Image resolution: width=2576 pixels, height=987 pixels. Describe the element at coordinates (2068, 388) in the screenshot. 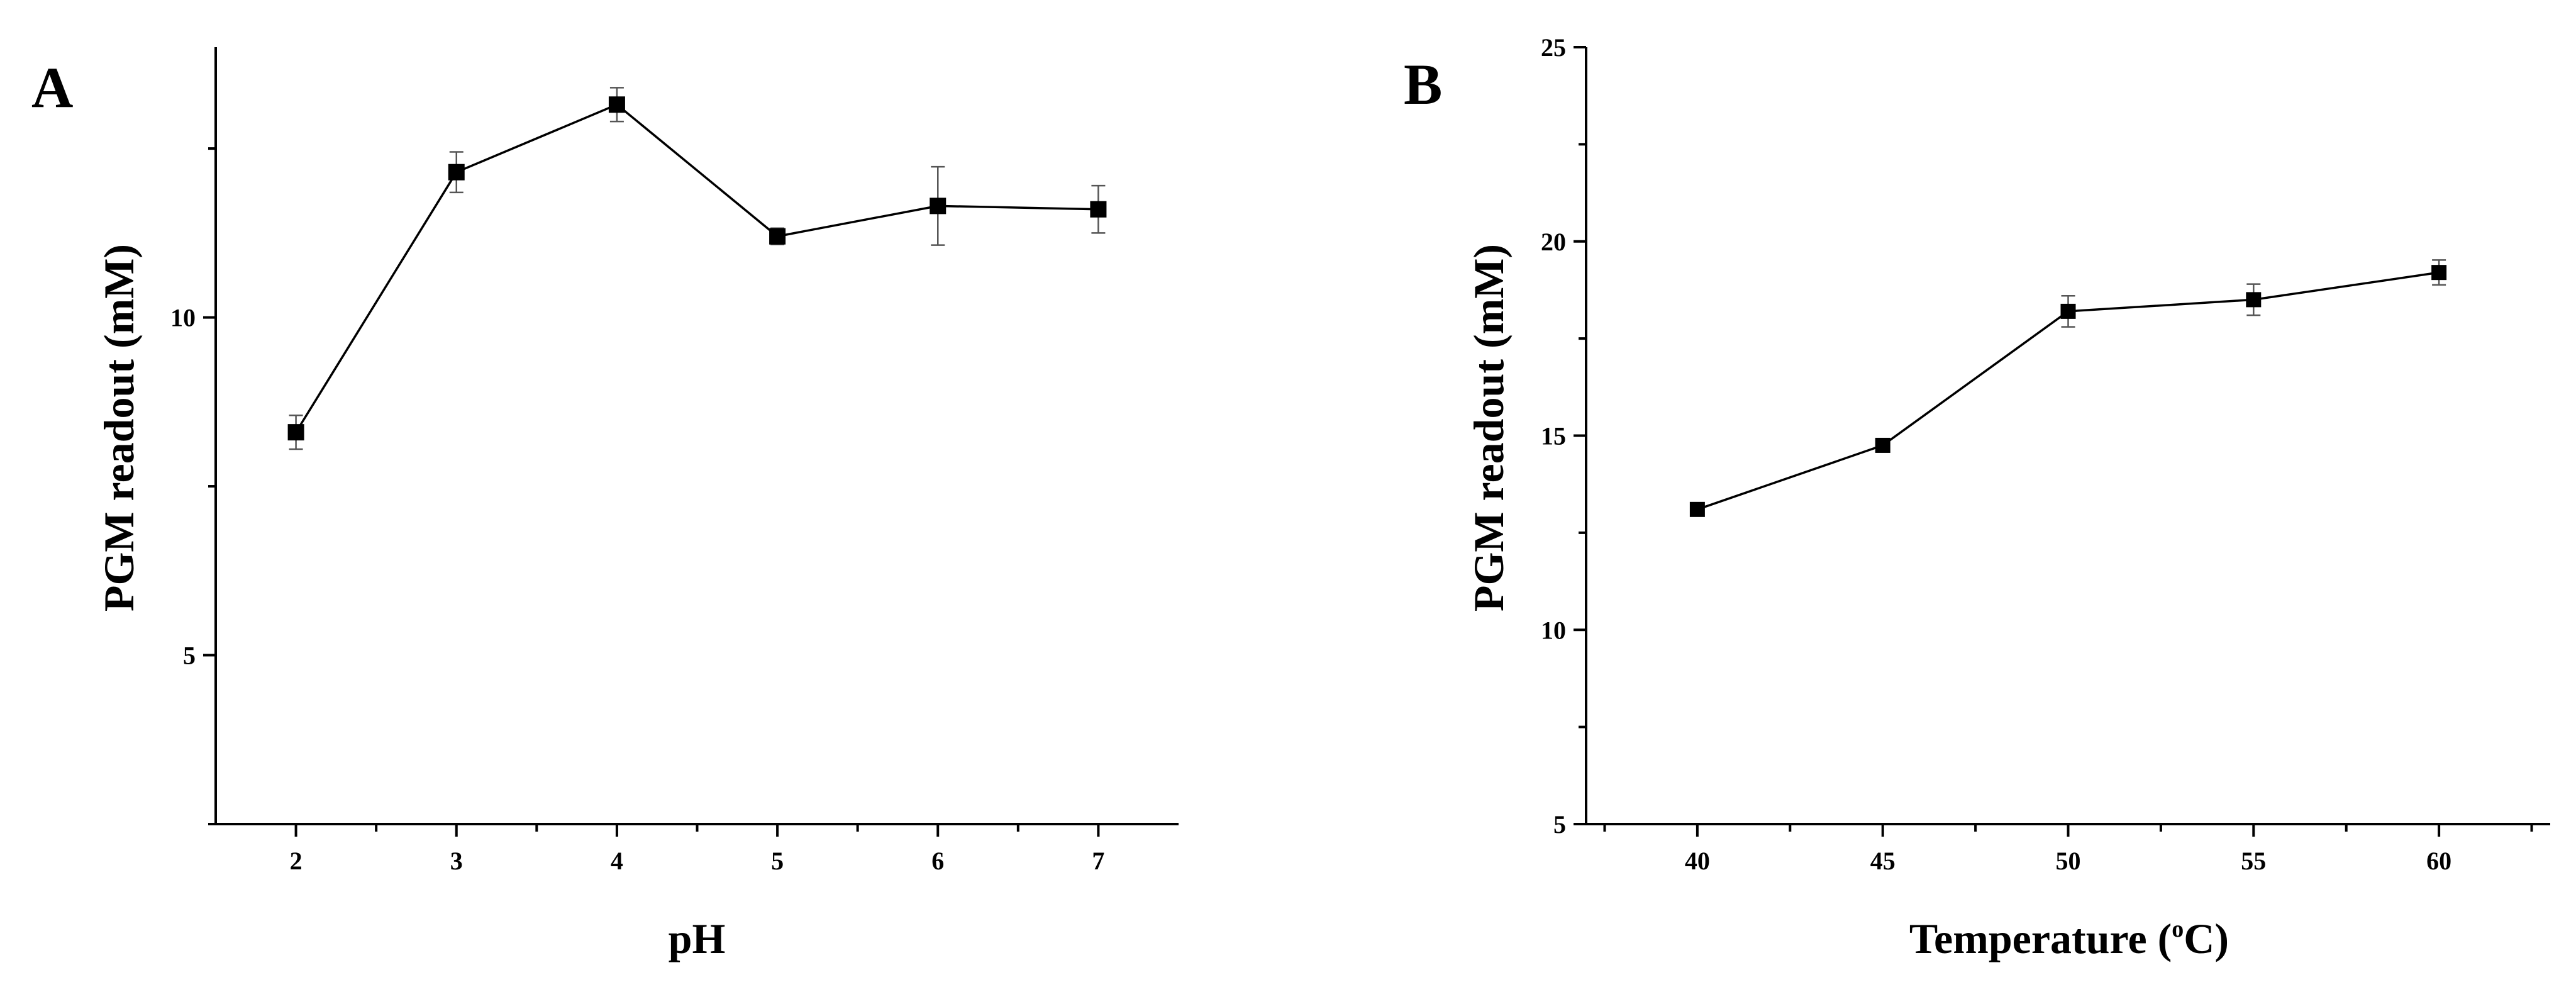

I see `panel-b-series` at that location.